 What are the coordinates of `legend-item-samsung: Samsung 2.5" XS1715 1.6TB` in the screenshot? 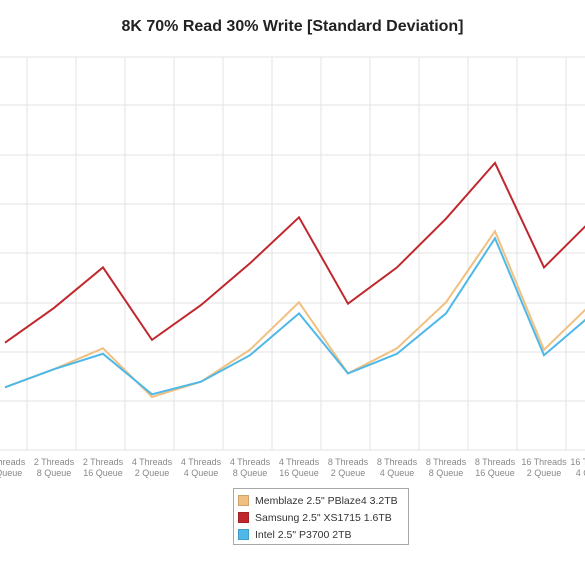 It's located at (323, 517).